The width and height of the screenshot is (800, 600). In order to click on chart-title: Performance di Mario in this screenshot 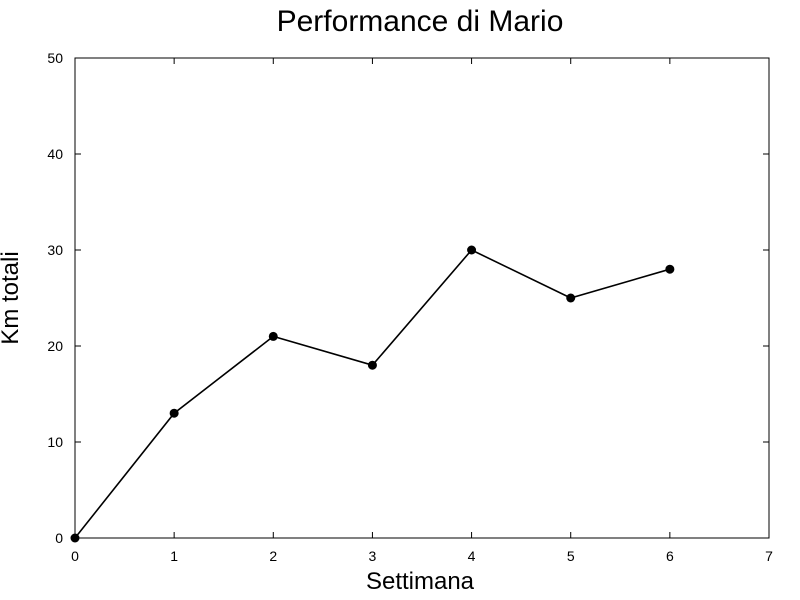, I will do `click(420, 21)`.